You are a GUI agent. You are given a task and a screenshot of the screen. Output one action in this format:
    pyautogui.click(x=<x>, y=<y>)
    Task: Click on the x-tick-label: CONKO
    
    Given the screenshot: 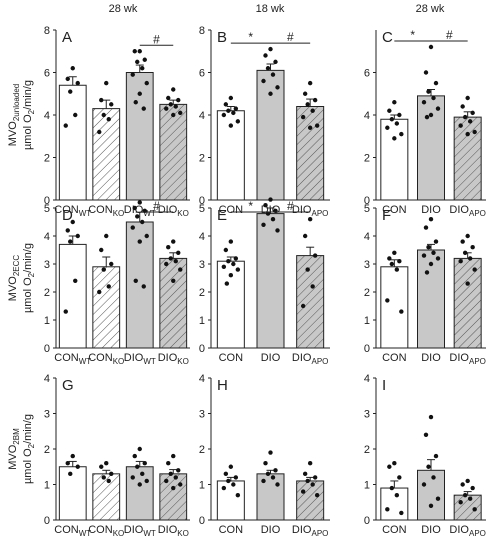 What is the action you would take?
    pyautogui.click(x=106, y=359)
    